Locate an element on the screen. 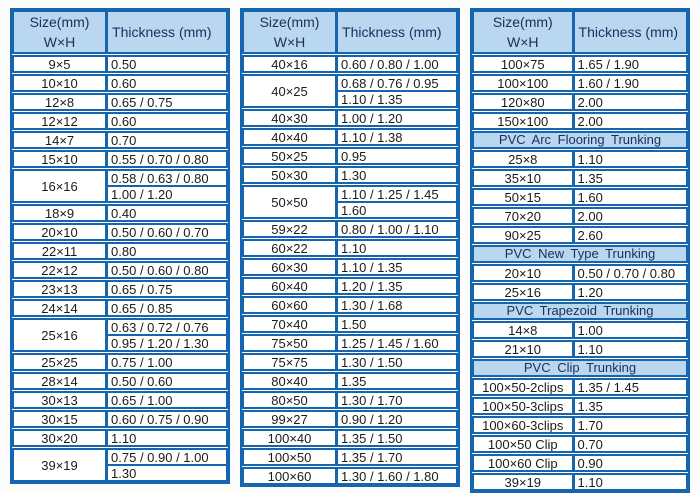 Image resolution: width=700 pixels, height=493 pixels. thickness-cell: 0.63 / 0.72 / 0.76 0.95 / 1.20 / 1.30 is located at coordinates (167, 335).